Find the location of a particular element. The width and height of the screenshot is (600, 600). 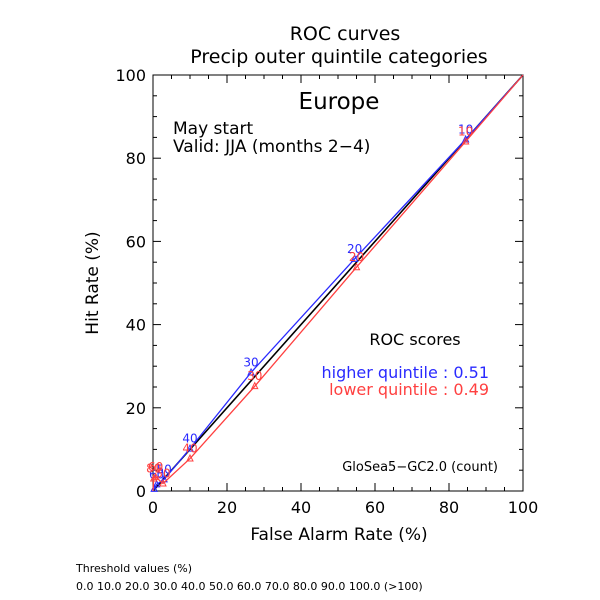

lower-threshold-label: 50 is located at coordinates (162, 474).